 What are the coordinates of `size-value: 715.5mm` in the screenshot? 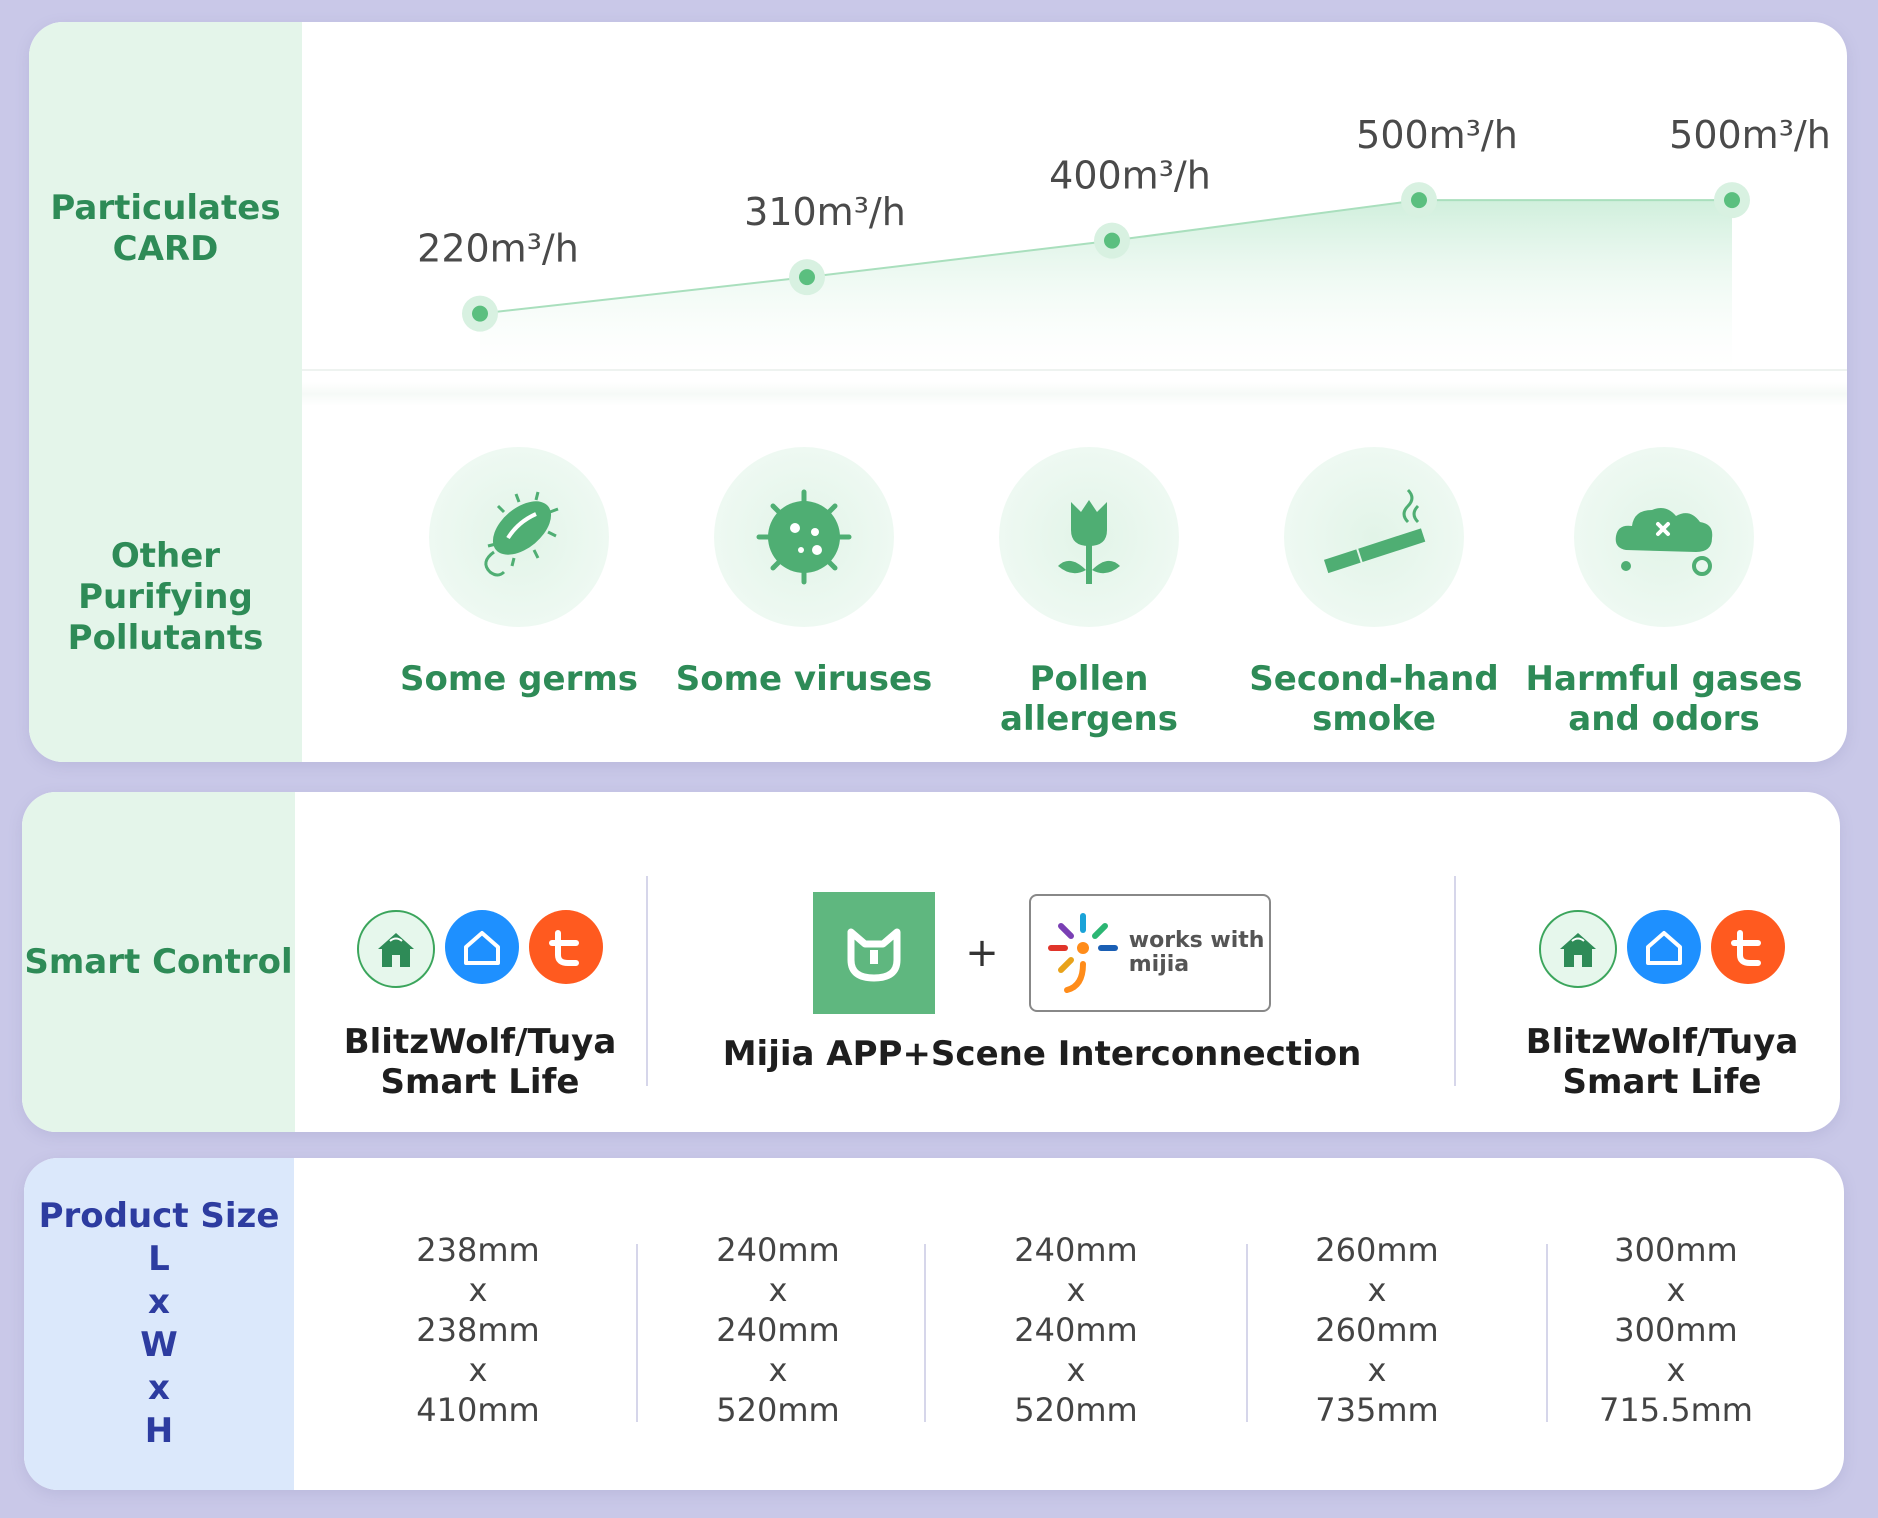 It's located at (1676, 1410).